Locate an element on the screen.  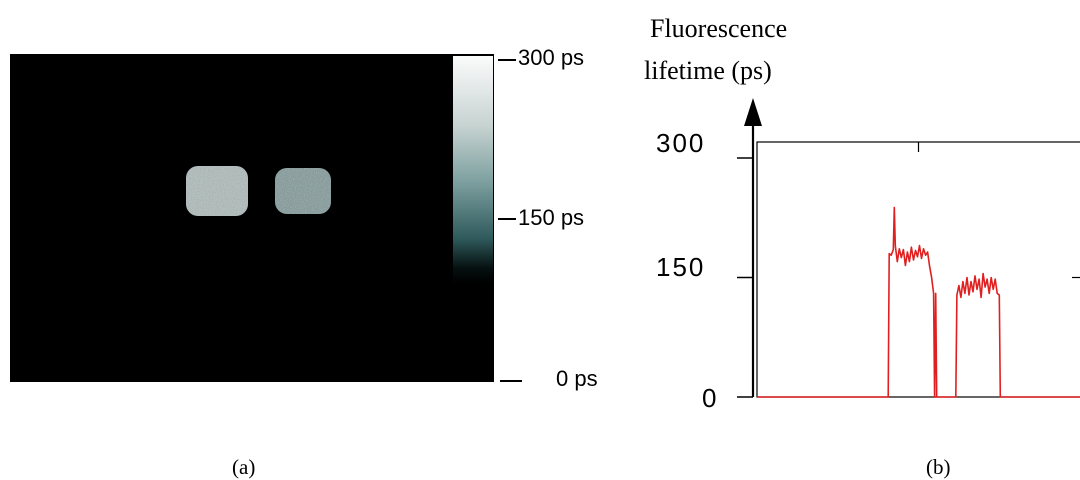
lifetime-image-svg is located at coordinates (258, 191).